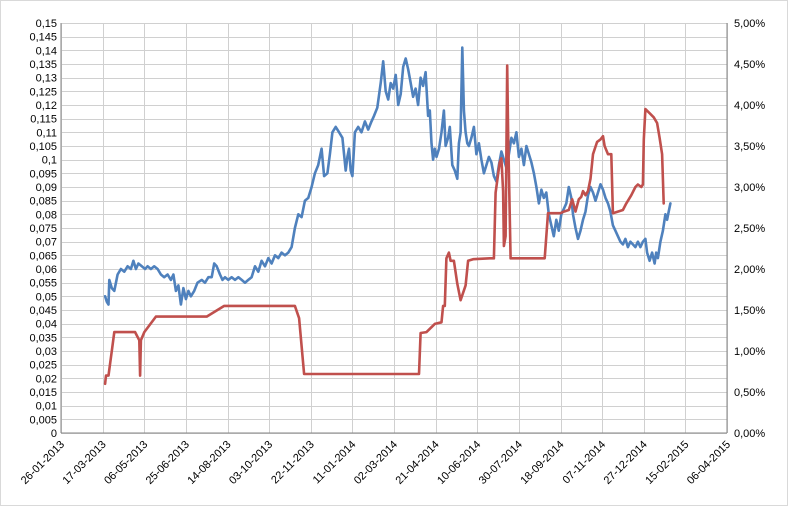 This screenshot has height=506, width=788. Describe the element at coordinates (43, 420) in the screenshot. I see `left-tick-label: 0,005` at that location.